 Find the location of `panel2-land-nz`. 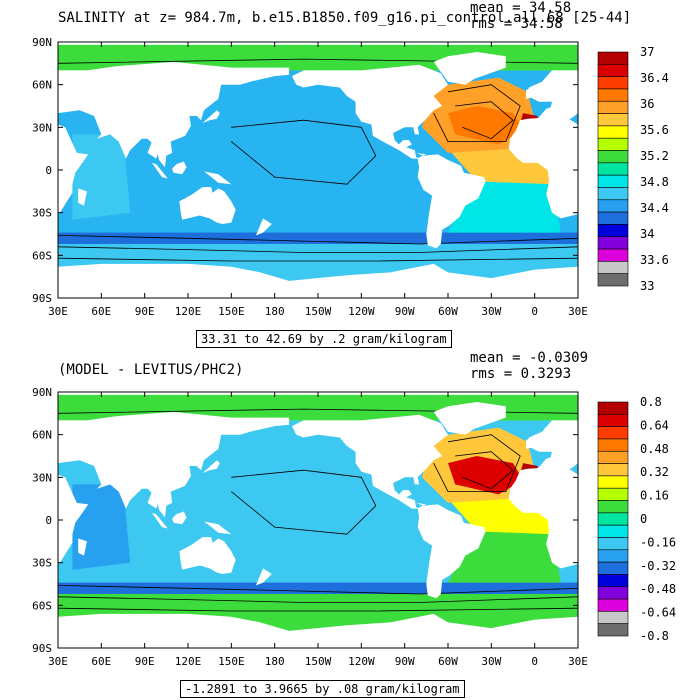

panel2-land-nz is located at coordinates (263, 577).